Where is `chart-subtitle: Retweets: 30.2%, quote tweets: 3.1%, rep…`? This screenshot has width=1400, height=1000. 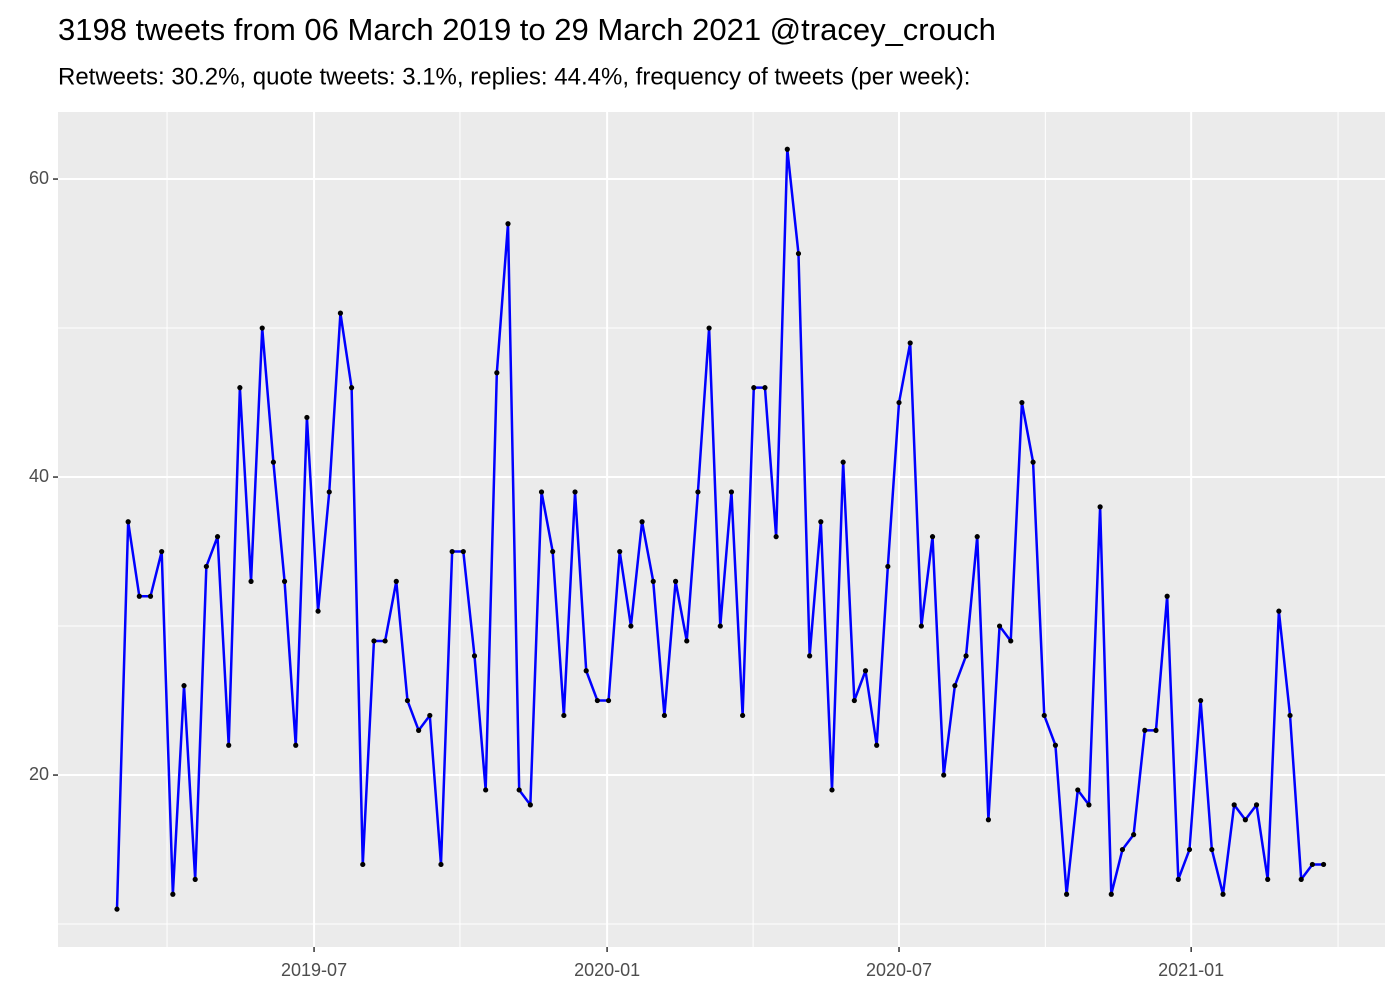 chart-subtitle: Retweets: 30.2%, quote tweets: 3.1%, rep… is located at coordinates (514, 76).